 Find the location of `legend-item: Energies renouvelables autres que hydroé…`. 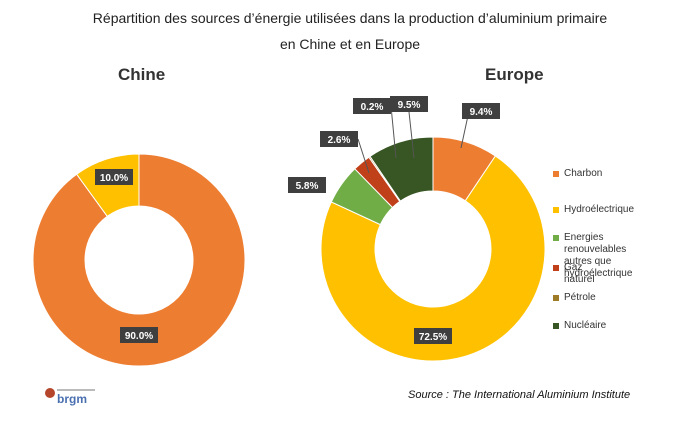

legend-item: Energies renouvelables autres que hydroé… is located at coordinates (592, 256).